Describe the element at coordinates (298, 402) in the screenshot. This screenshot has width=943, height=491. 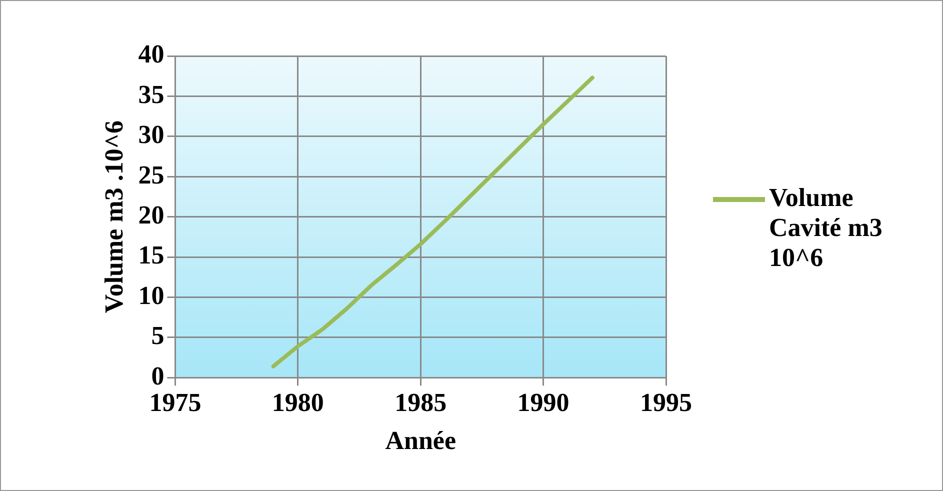
I see `x-tick-label: 1980` at that location.